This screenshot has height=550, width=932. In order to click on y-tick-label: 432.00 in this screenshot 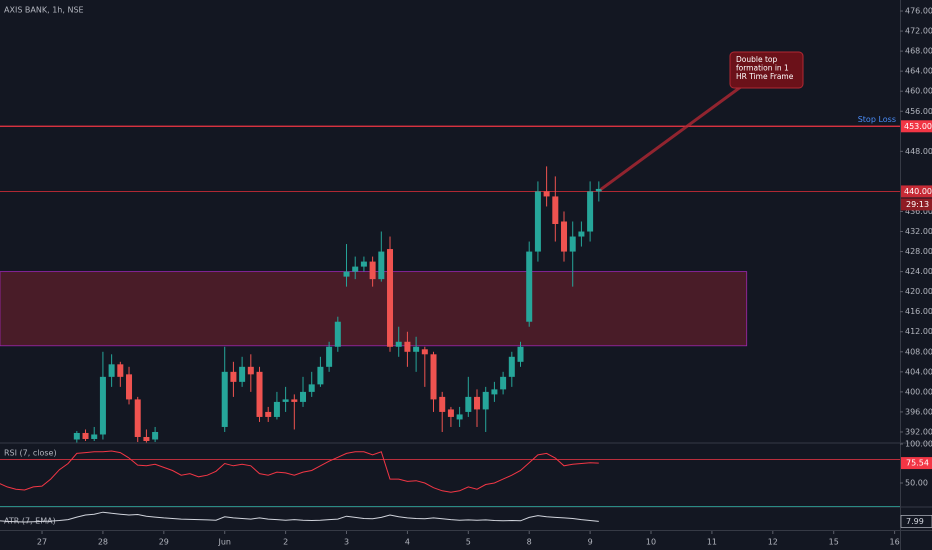, I will do `click(918, 231)`.